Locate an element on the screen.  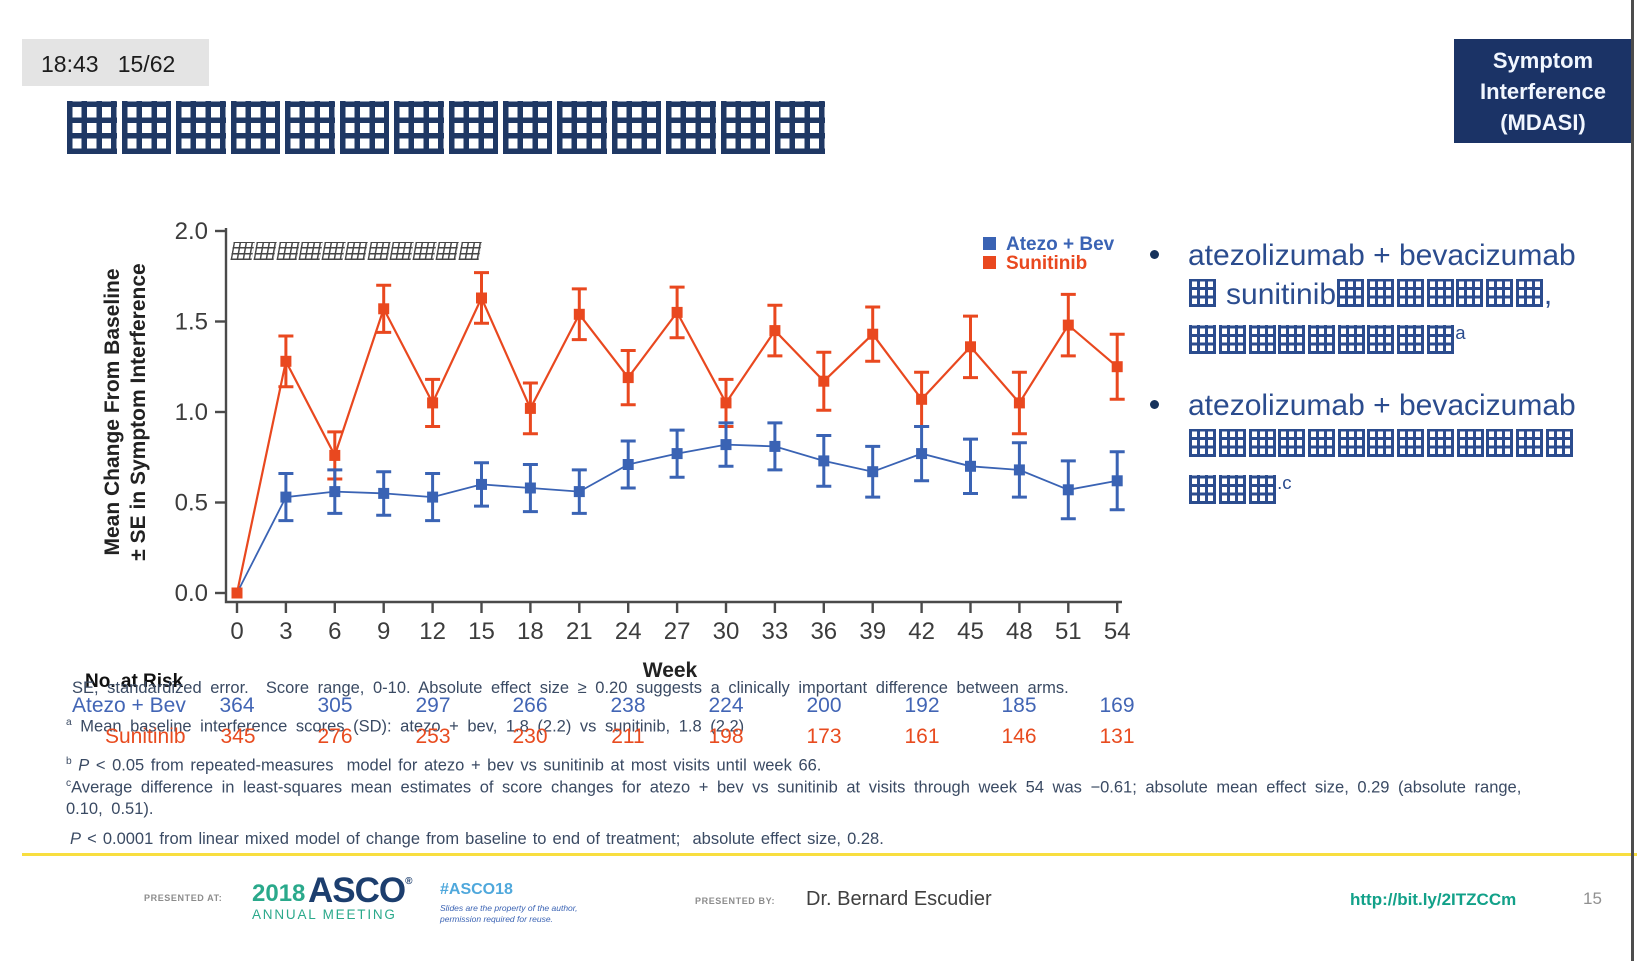
svg-text: 27 is located at coordinates (677, 631).